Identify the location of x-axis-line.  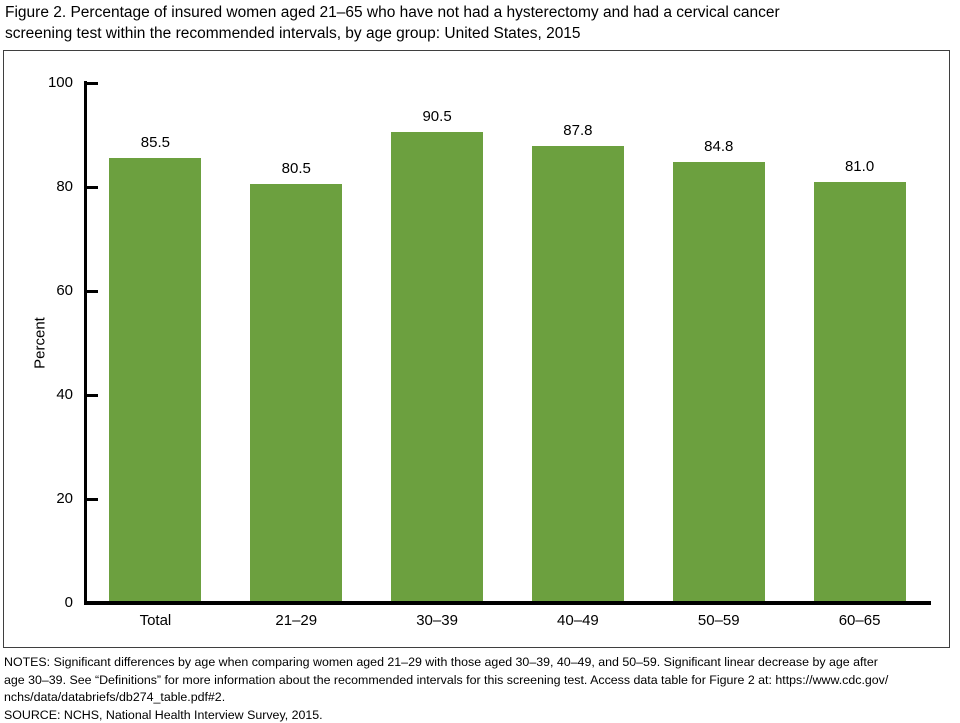
(507, 603).